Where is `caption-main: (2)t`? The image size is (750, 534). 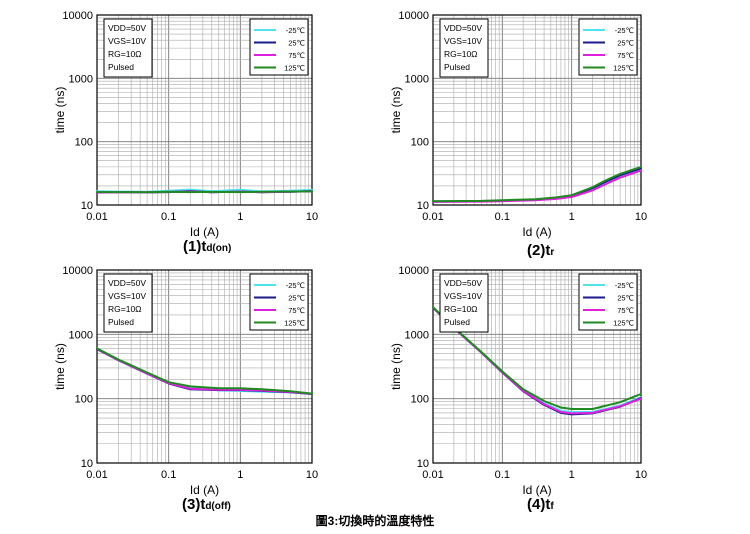 caption-main: (2)t is located at coordinates (539, 250).